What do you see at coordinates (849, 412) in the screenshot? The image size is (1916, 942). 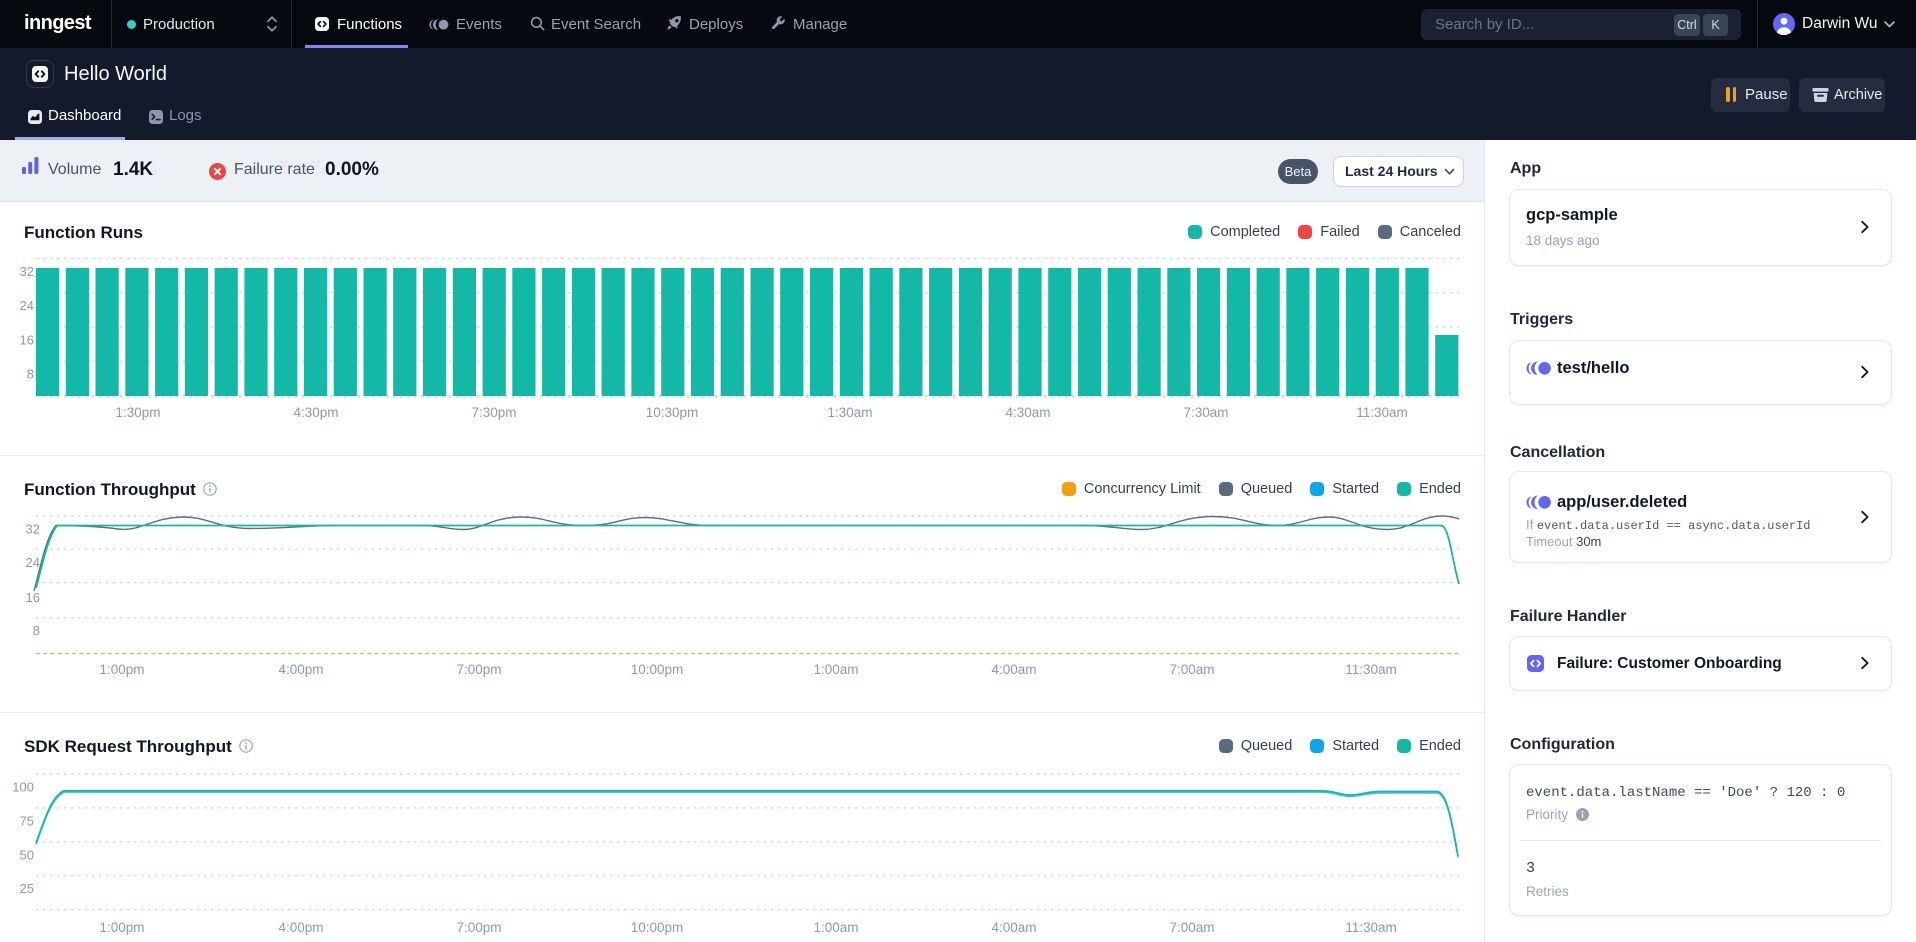 I see `svg-text: 1:30am` at bounding box center [849, 412].